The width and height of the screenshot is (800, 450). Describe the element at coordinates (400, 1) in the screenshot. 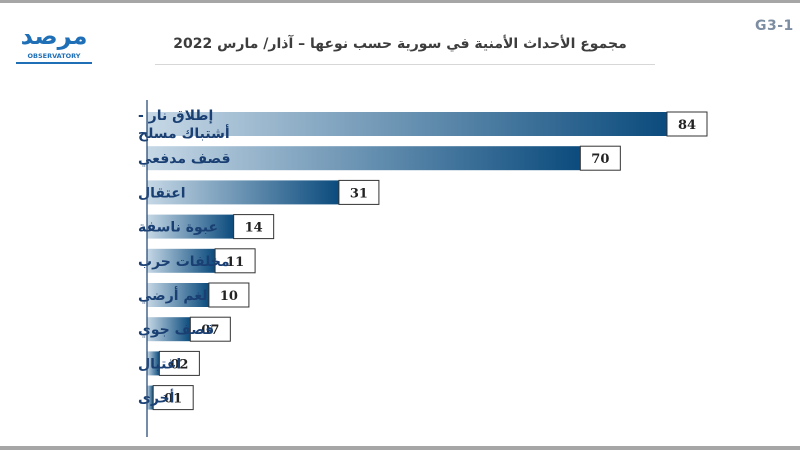

I see `top-border` at that location.